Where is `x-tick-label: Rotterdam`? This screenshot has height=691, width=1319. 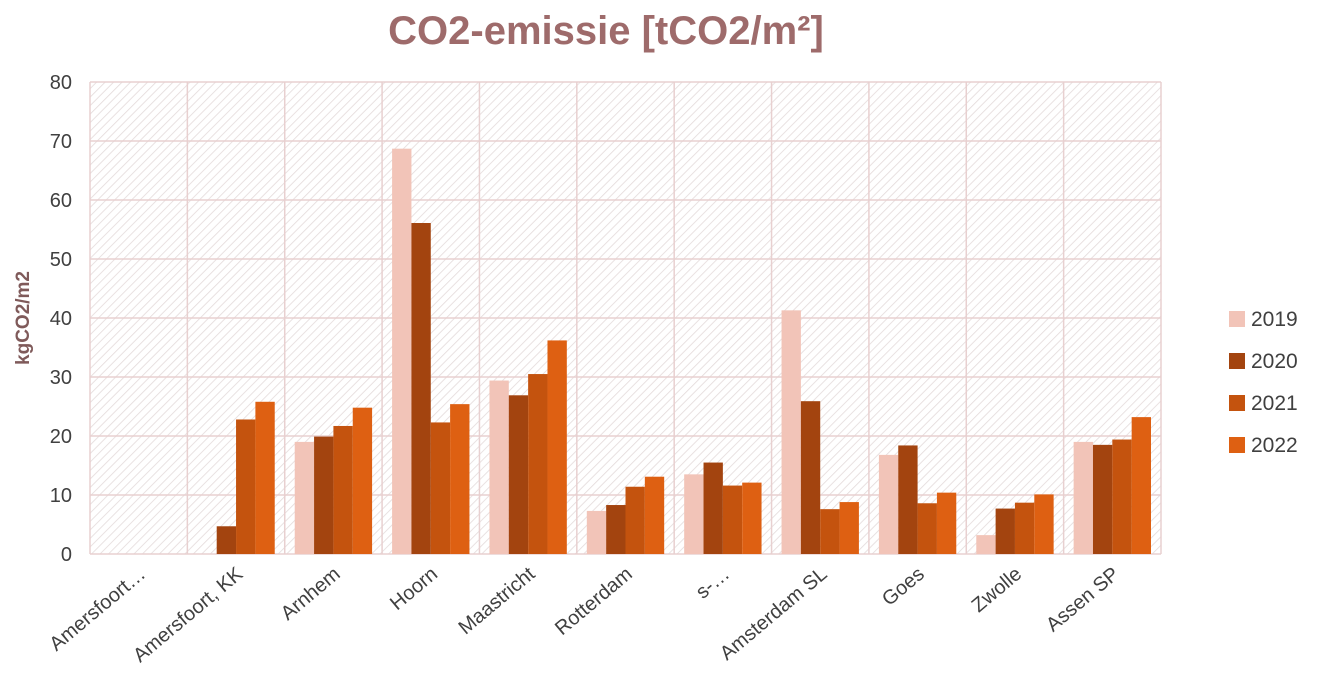
x-tick-label: Rotterdam is located at coordinates (594, 601).